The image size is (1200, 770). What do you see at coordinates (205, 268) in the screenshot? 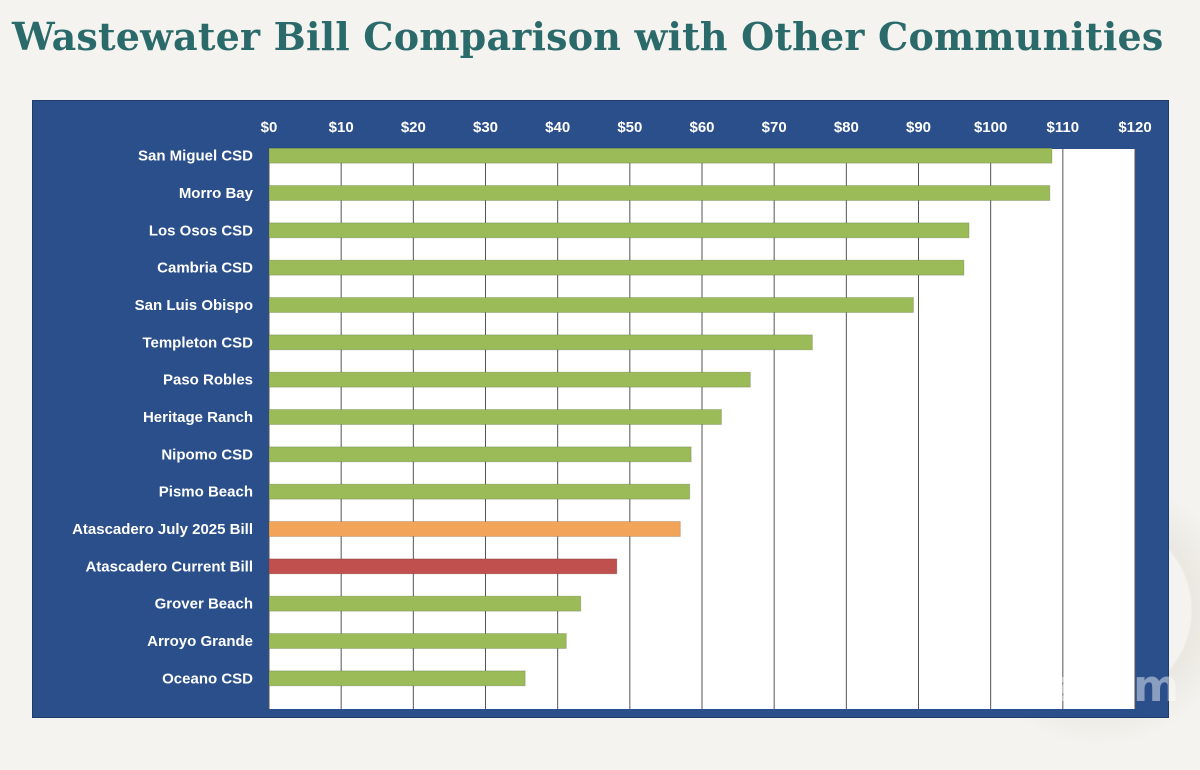
I see `category-label: Cambria CSD` at bounding box center [205, 268].